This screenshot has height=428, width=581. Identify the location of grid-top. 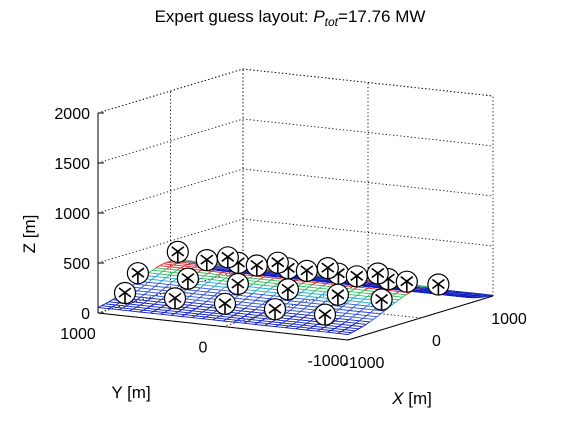
(295, 91).